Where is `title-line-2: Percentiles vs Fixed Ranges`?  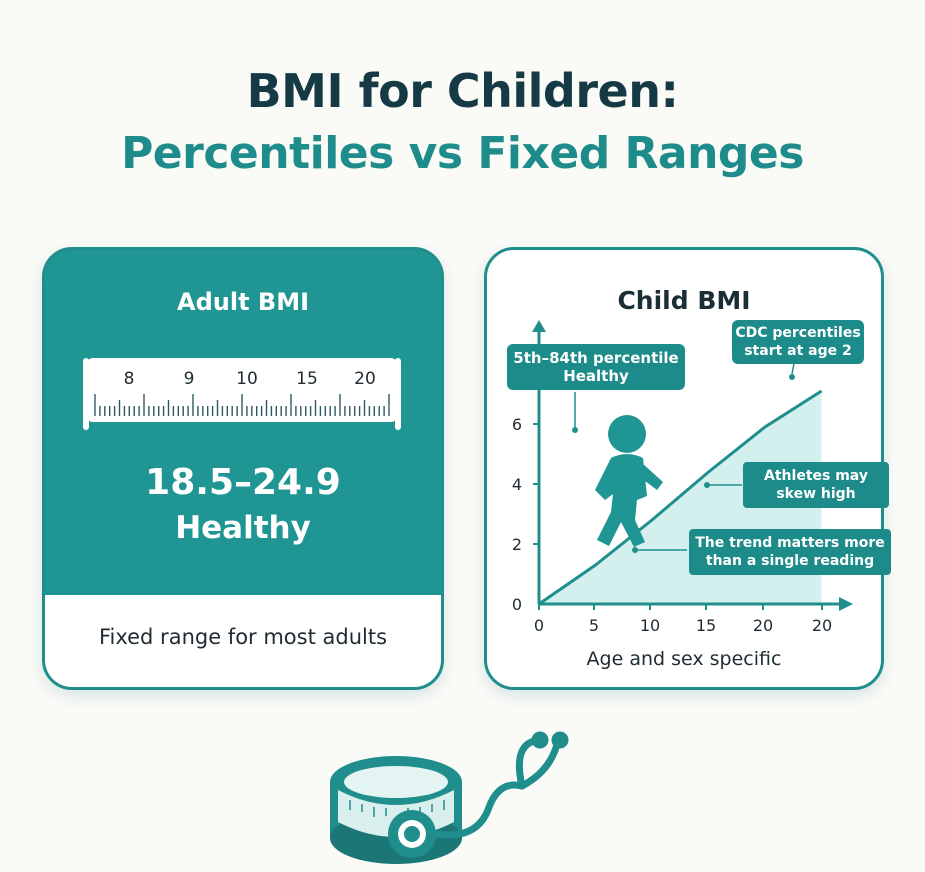
title-line-2: Percentiles vs Fixed Ranges is located at coordinates (462, 153).